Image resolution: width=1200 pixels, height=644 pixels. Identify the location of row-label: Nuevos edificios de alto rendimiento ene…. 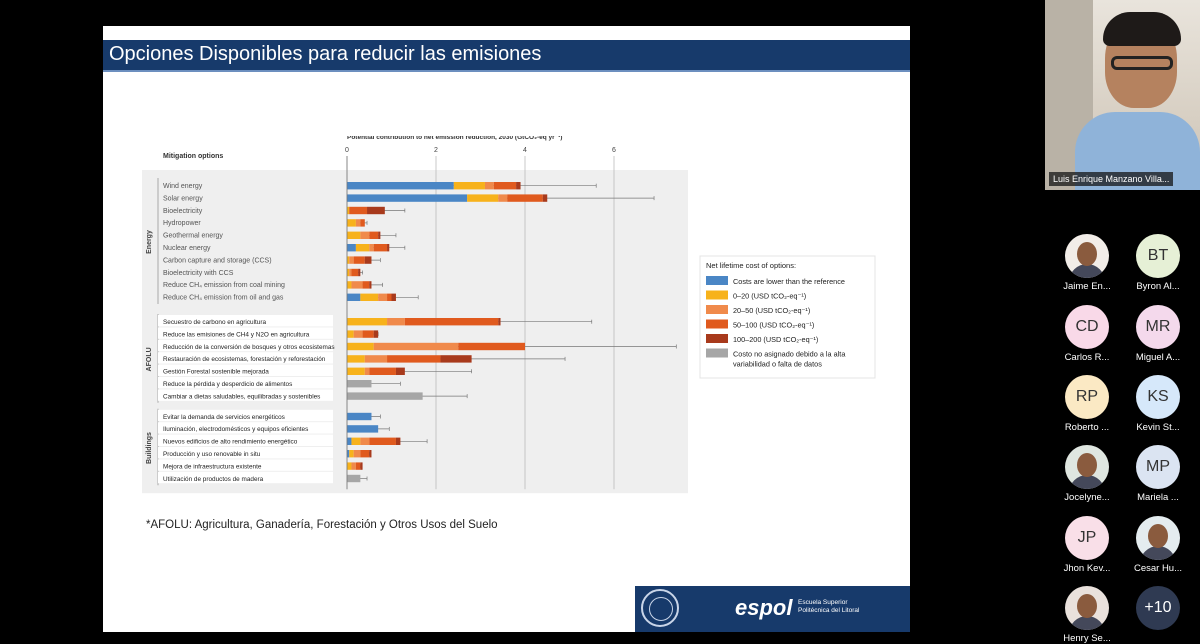
(230, 442).